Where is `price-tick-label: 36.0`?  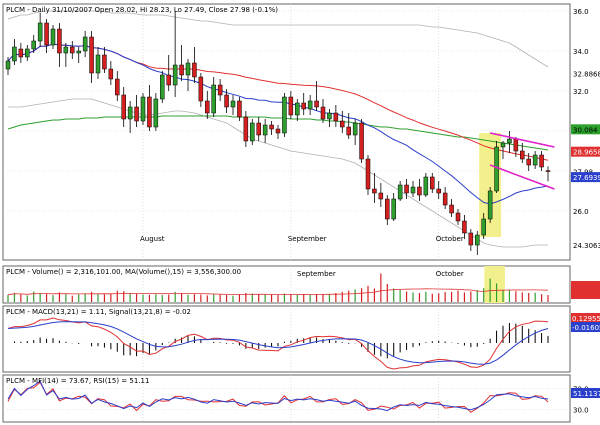
price-tick-label: 36.0 is located at coordinates (581, 12).